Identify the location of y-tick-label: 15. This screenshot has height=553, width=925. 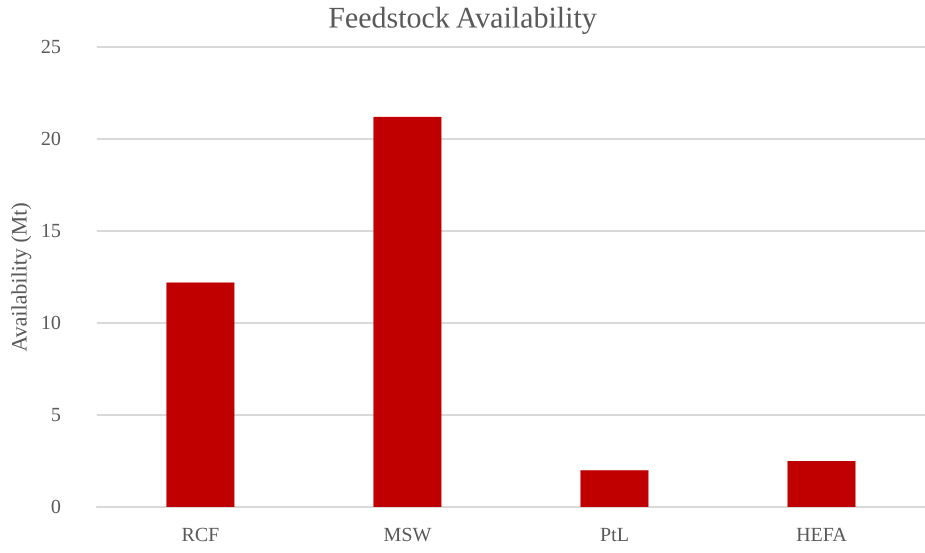
(50, 231).